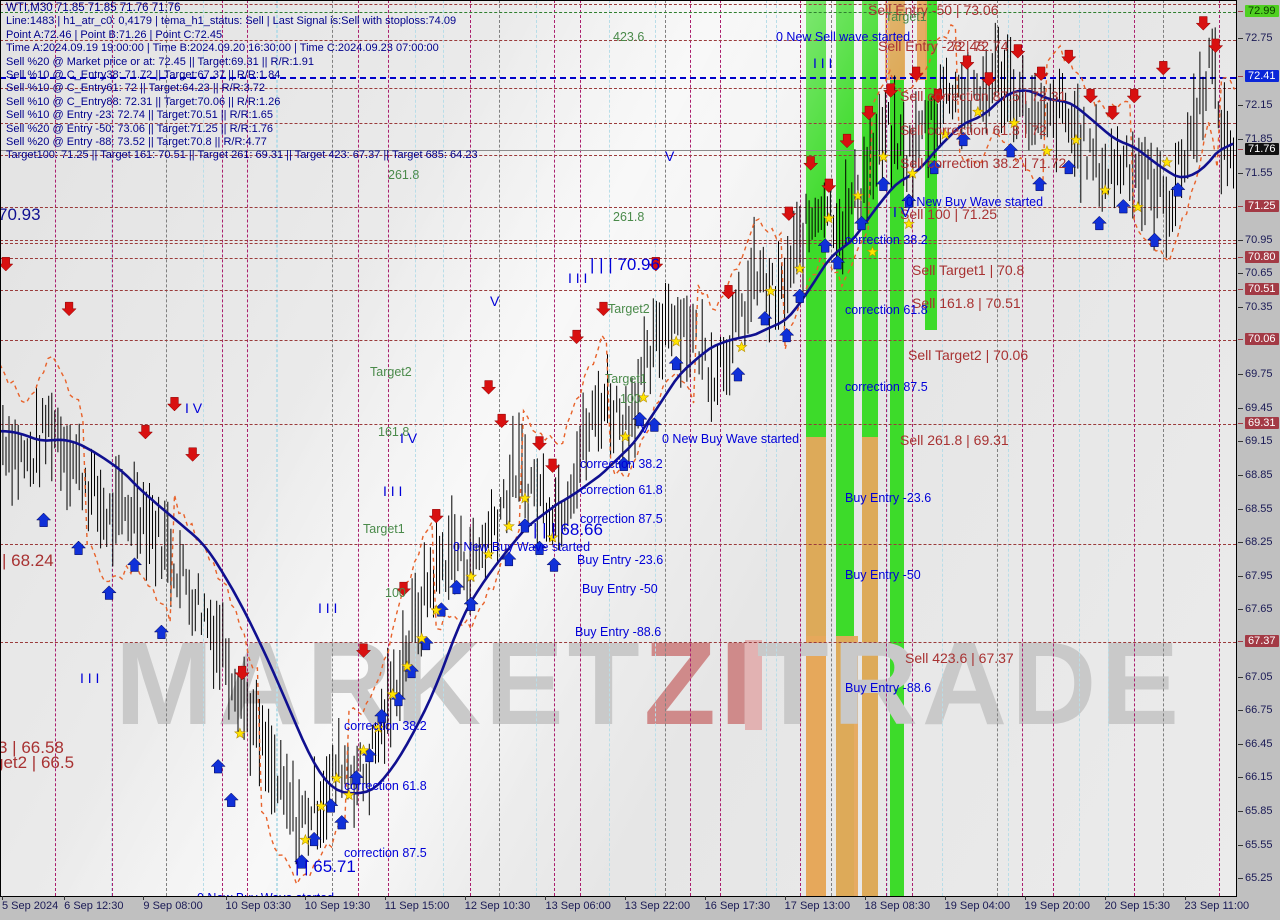  Describe the element at coordinates (417, 906) in the screenshot. I see `tick-label: 11 Sep 15:00` at that location.